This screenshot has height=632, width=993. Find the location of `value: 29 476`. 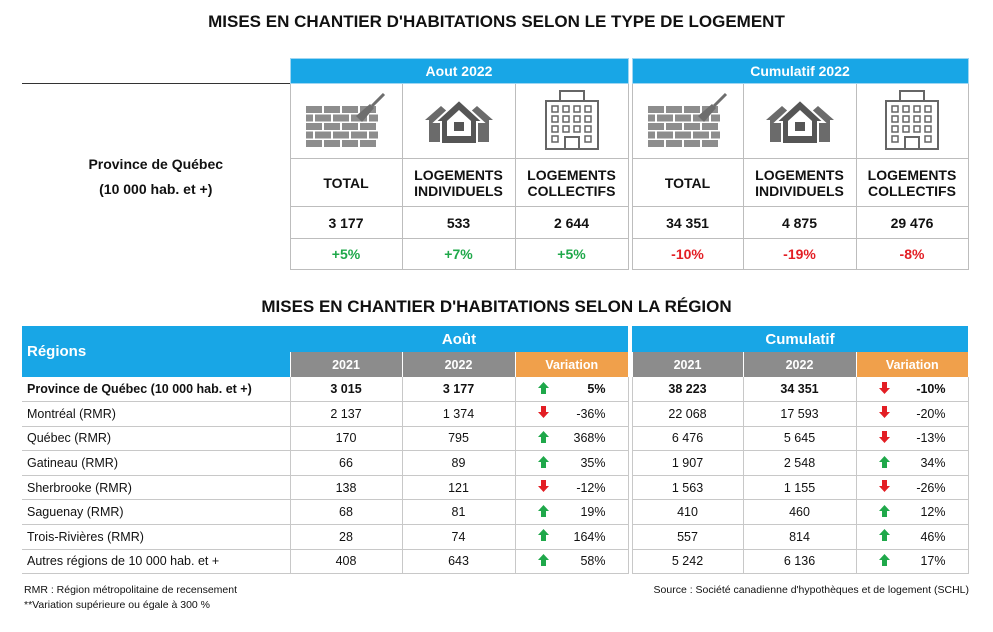

value: 29 476 is located at coordinates (912, 222).